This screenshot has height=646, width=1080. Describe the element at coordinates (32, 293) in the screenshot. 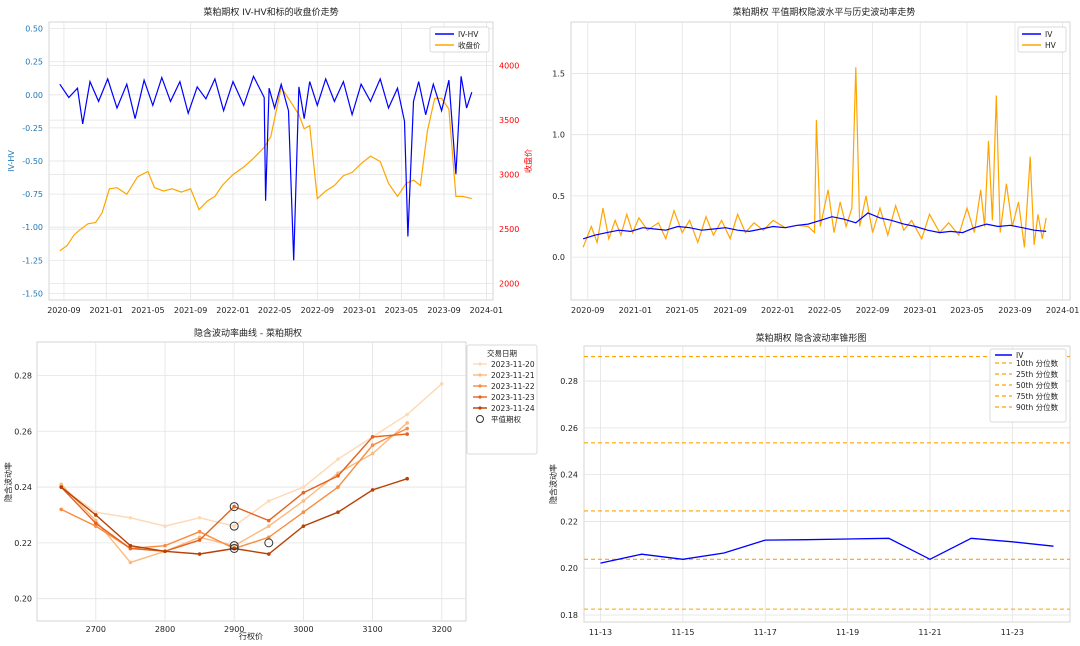

I see `y-tick-label-left: -1.50` at that location.